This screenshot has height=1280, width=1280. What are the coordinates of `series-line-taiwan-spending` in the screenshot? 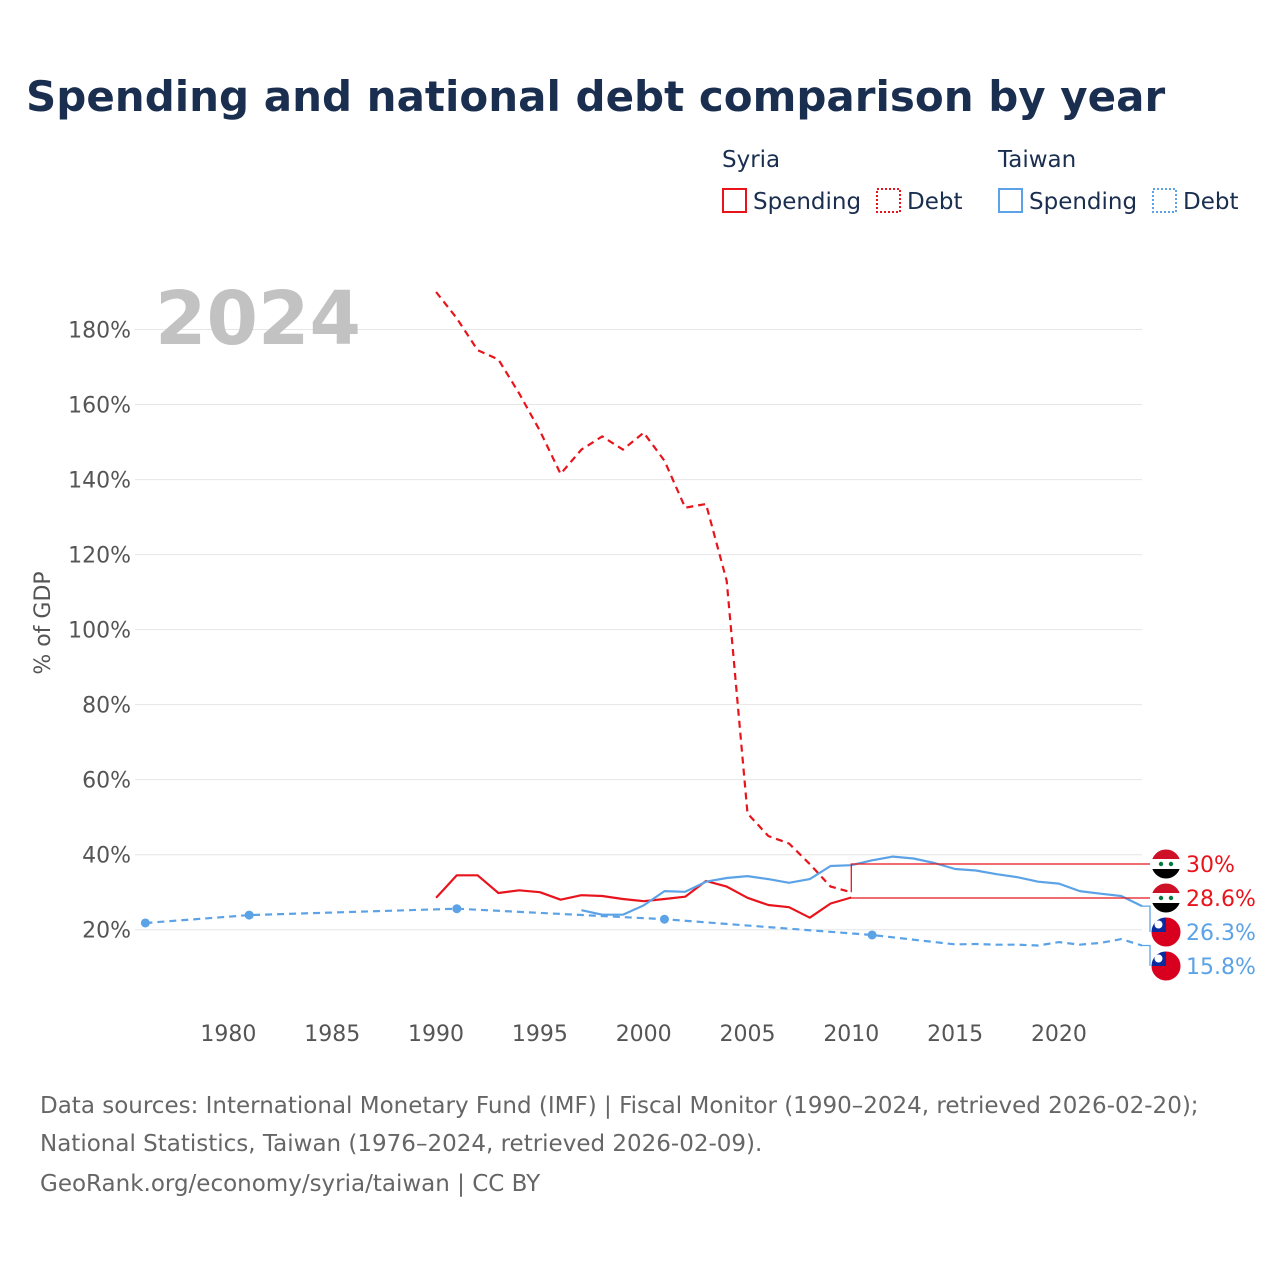 It's located at (862, 885).